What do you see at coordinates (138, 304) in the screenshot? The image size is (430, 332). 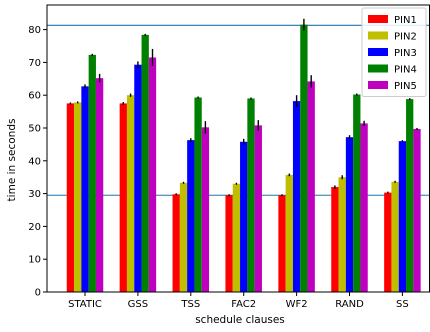 I see `x-tick-label-GSS: GSS` at bounding box center [138, 304].